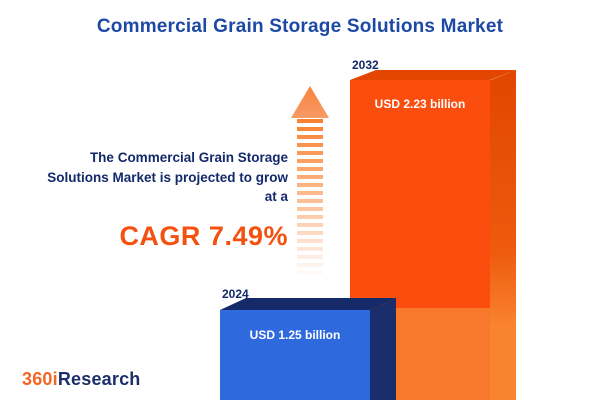  Describe the element at coordinates (295, 335) in the screenshot. I see `bar-2024-value-label: USD 1.25 billion` at that location.